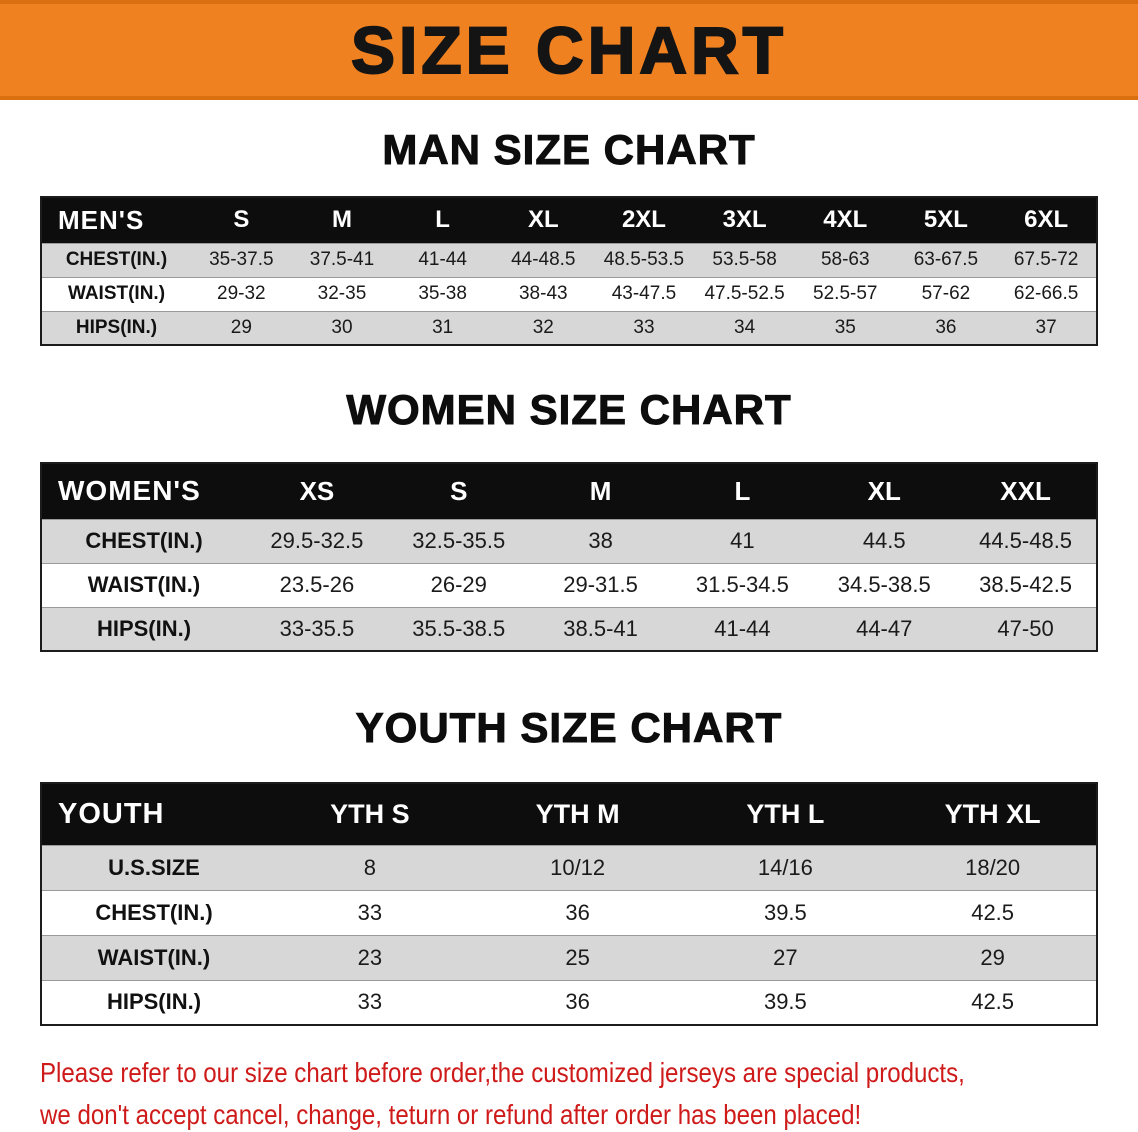 The height and width of the screenshot is (1132, 1138). I want to click on size-value: 32.5-35.5, so click(459, 540).